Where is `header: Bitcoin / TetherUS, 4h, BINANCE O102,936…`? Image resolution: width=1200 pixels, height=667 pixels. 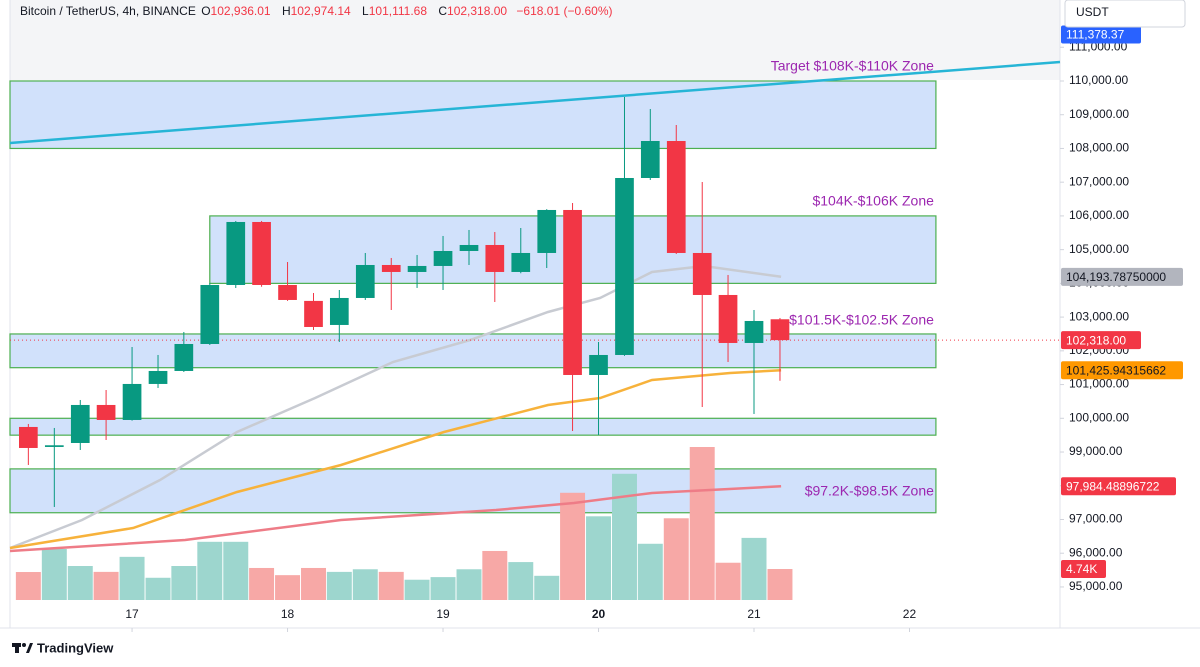 header: Bitcoin / TetherUS, 4h, BINANCE O102,936… is located at coordinates (319, 11).